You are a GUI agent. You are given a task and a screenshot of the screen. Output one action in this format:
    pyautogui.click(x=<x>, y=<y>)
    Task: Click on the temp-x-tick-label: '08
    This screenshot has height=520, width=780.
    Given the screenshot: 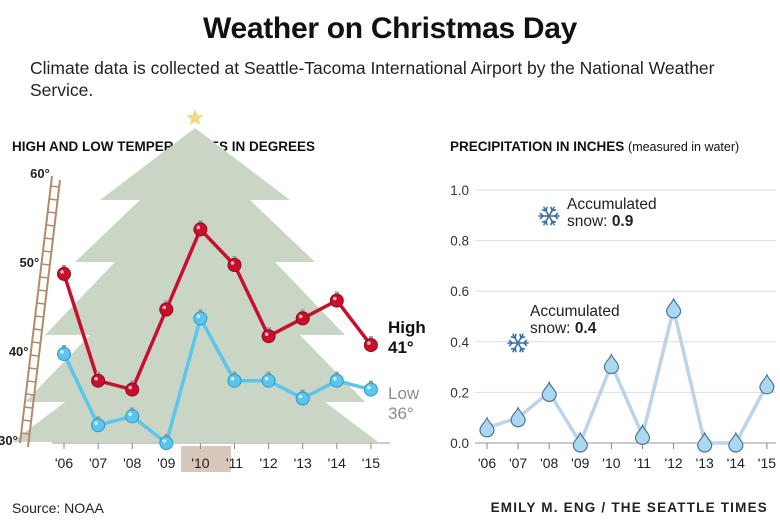 What is the action you would take?
    pyautogui.click(x=132, y=463)
    